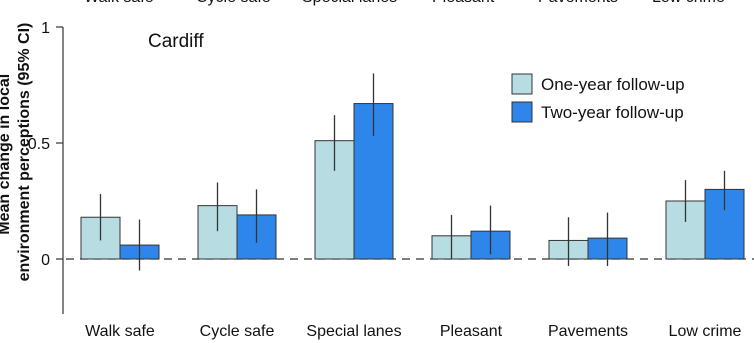 Image resolution: width=754 pixels, height=343 pixels. What do you see at coordinates (176, 41) in the screenshot?
I see `annotation-cardiff: Cardiff` at bounding box center [176, 41].